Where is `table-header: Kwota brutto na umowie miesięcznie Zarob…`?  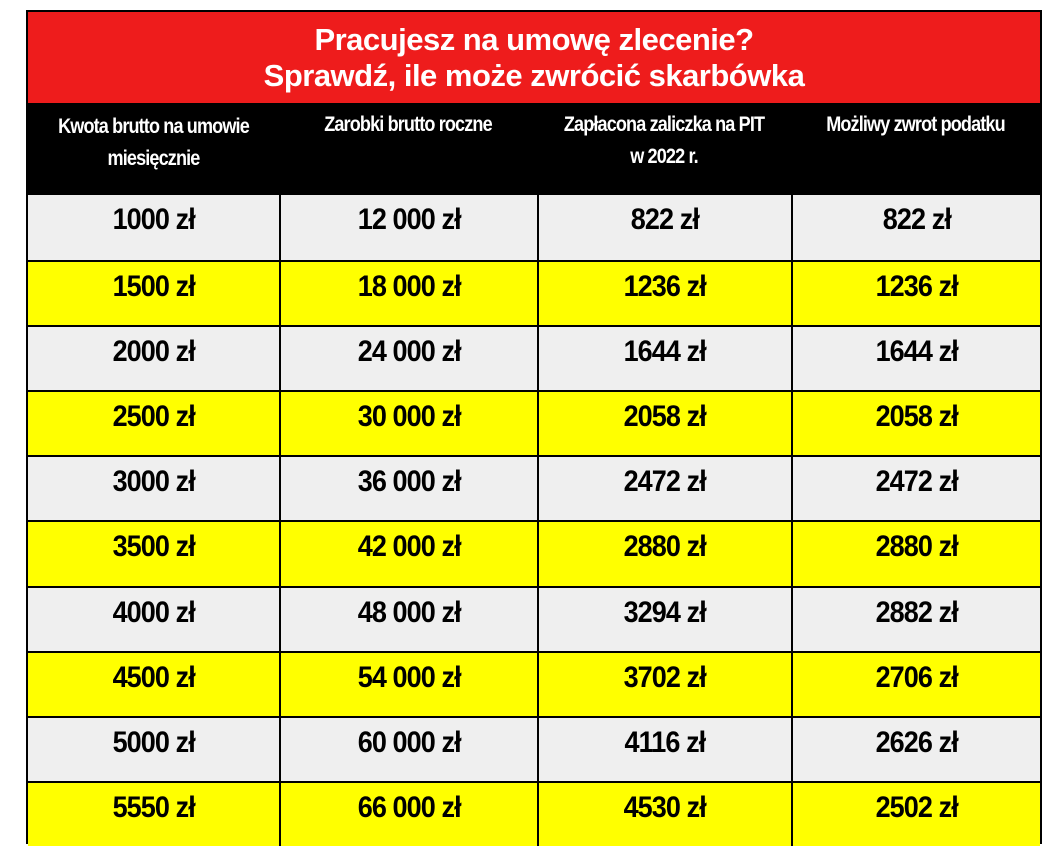
table-header: Kwota brutto na umowie miesięcznie Zarob… is located at coordinates (534, 149).